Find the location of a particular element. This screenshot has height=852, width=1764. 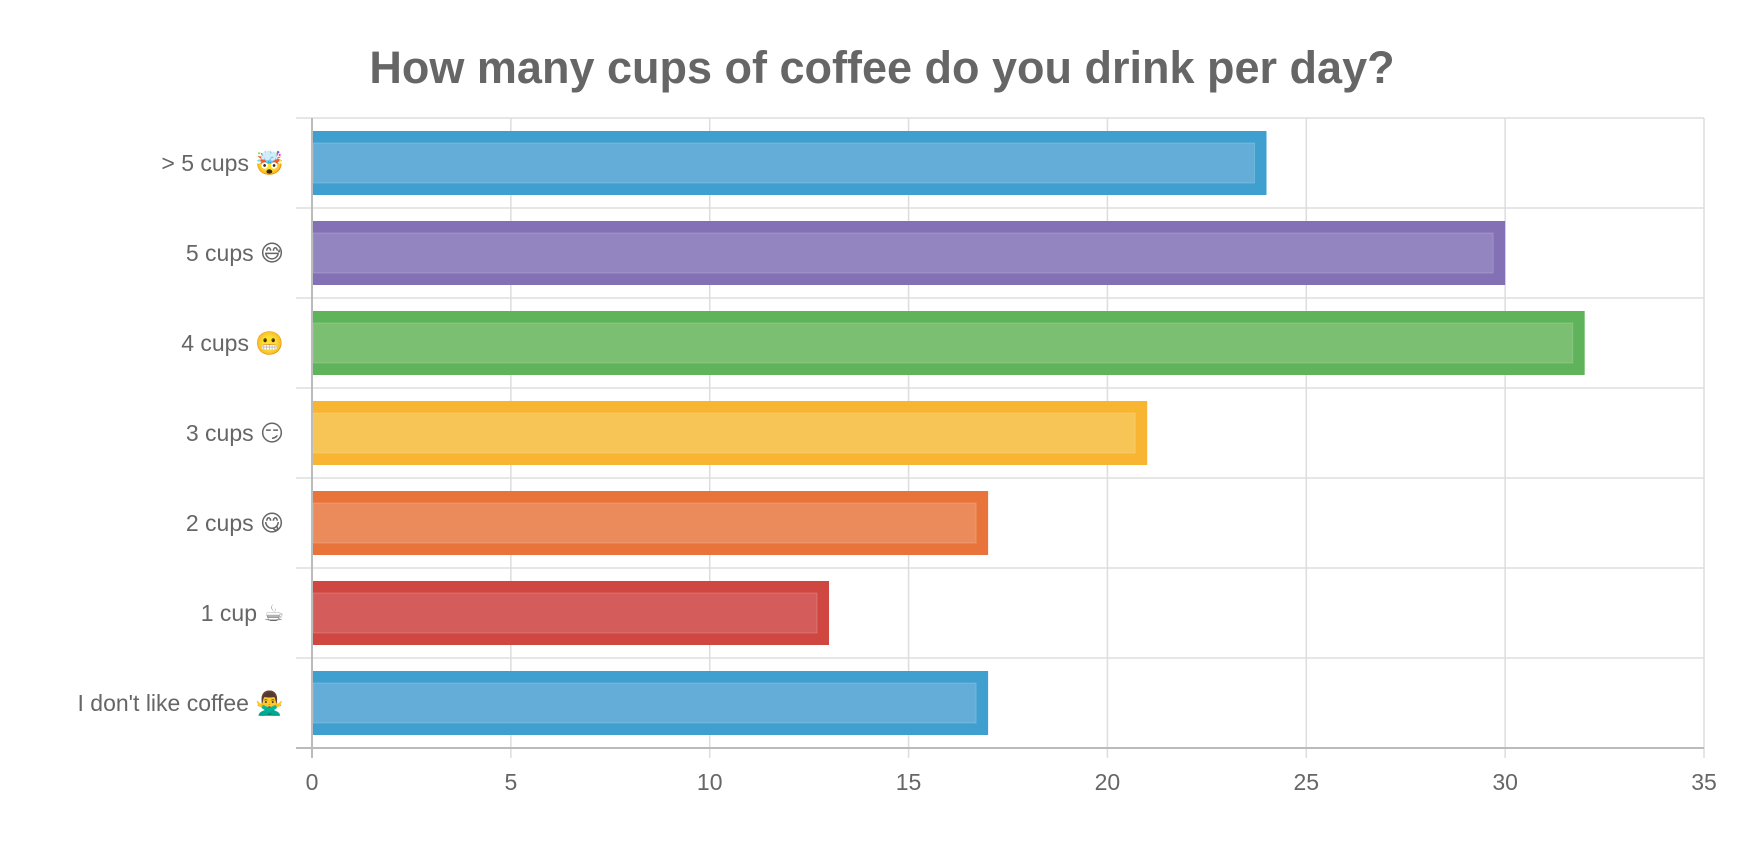

x-tick-label: 35 is located at coordinates (1704, 782).